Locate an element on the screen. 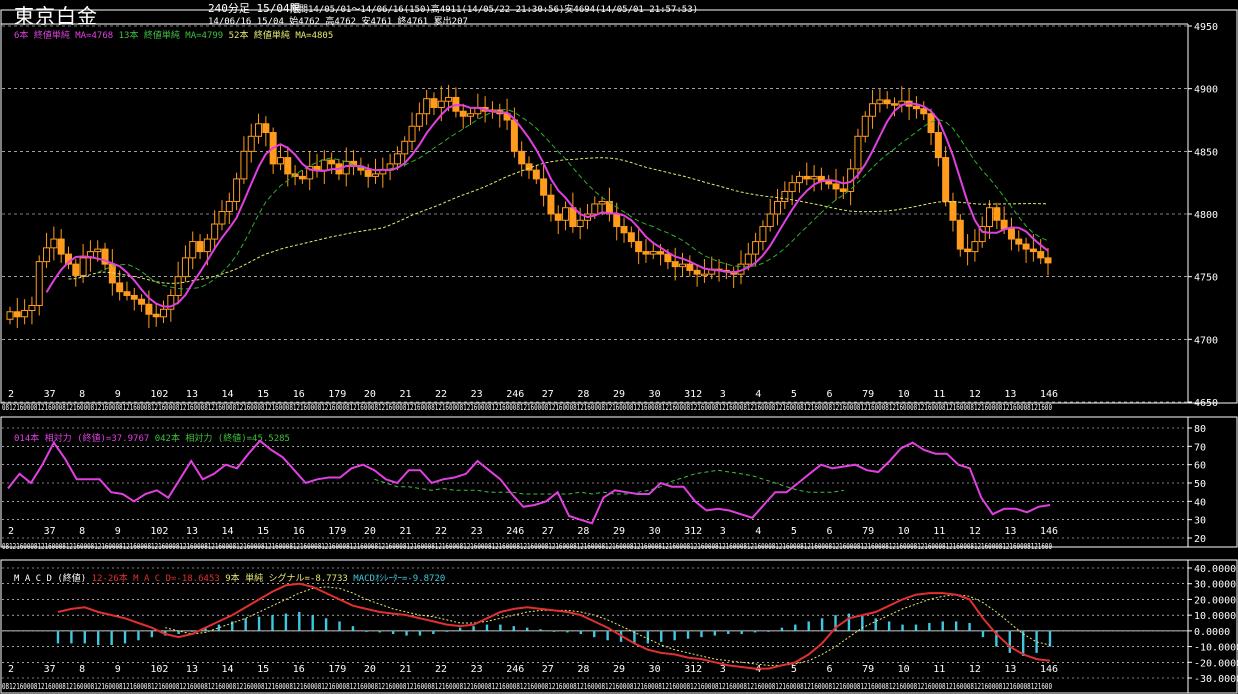 The width and height of the screenshot is (1238, 694). rsi-tick-label: 80 is located at coordinates (1200, 429).